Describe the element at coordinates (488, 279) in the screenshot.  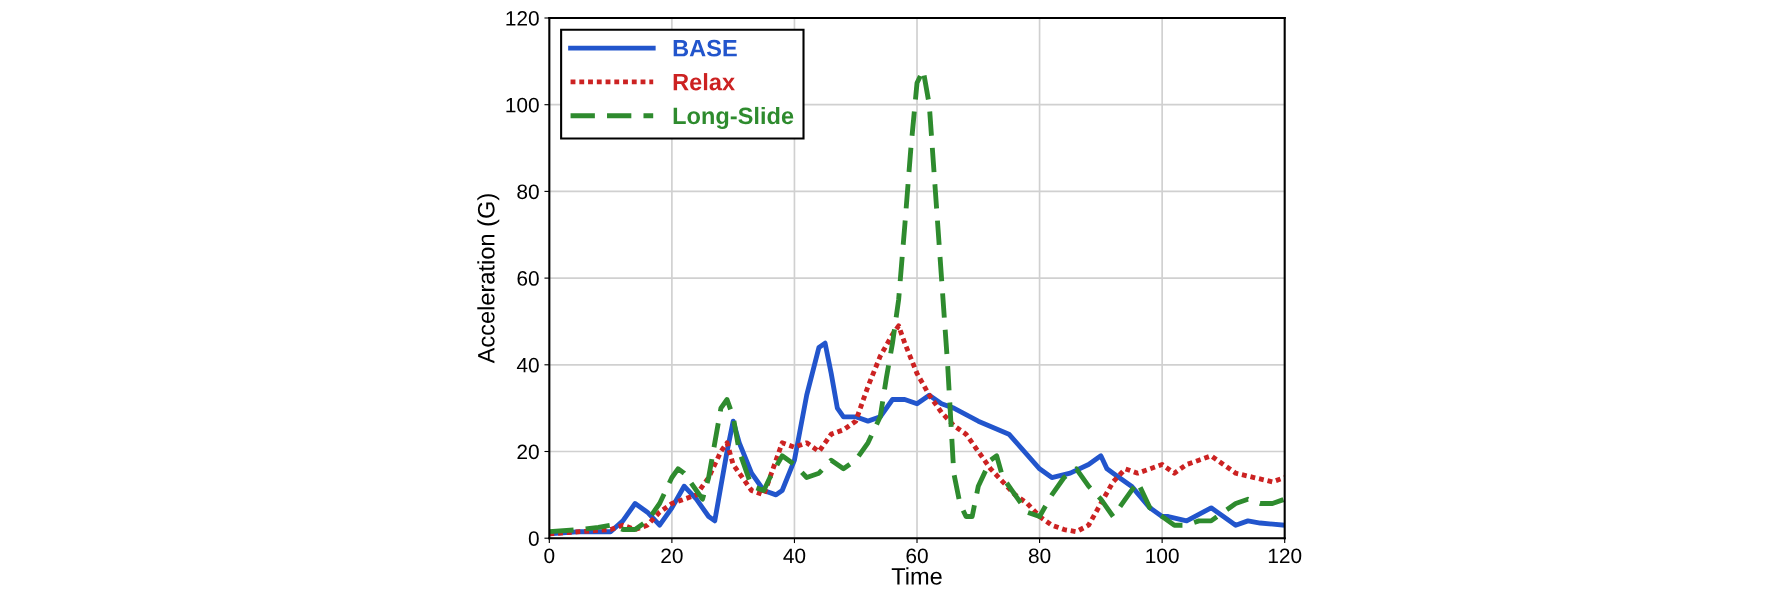
I see `y-axis-title: Acceleration (G)` at that location.